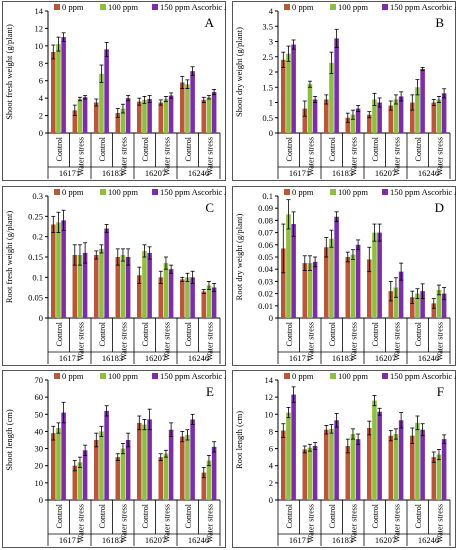 The image size is (460, 550). I want to click on y-tick-label: 2.5, so click(267, 57).